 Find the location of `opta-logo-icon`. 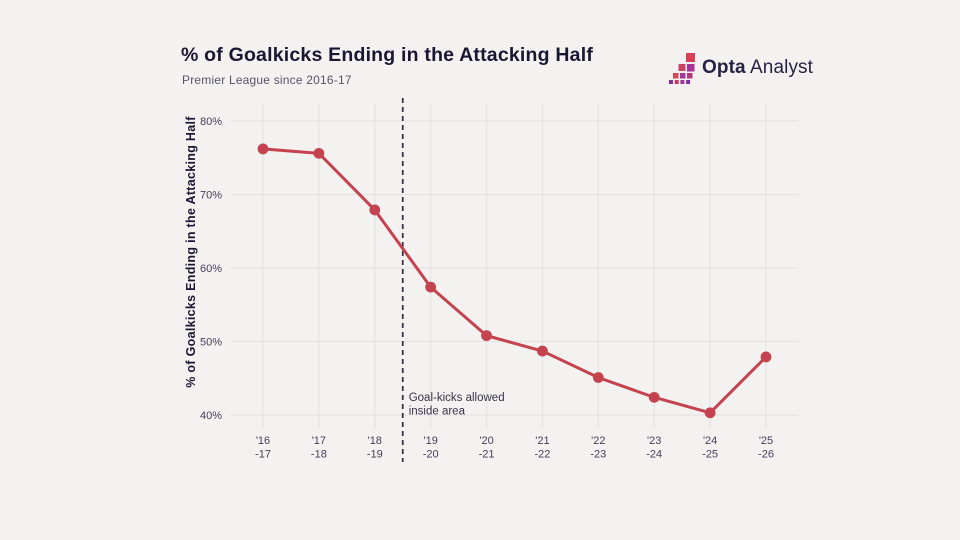

opta-logo-icon is located at coordinates (682, 68).